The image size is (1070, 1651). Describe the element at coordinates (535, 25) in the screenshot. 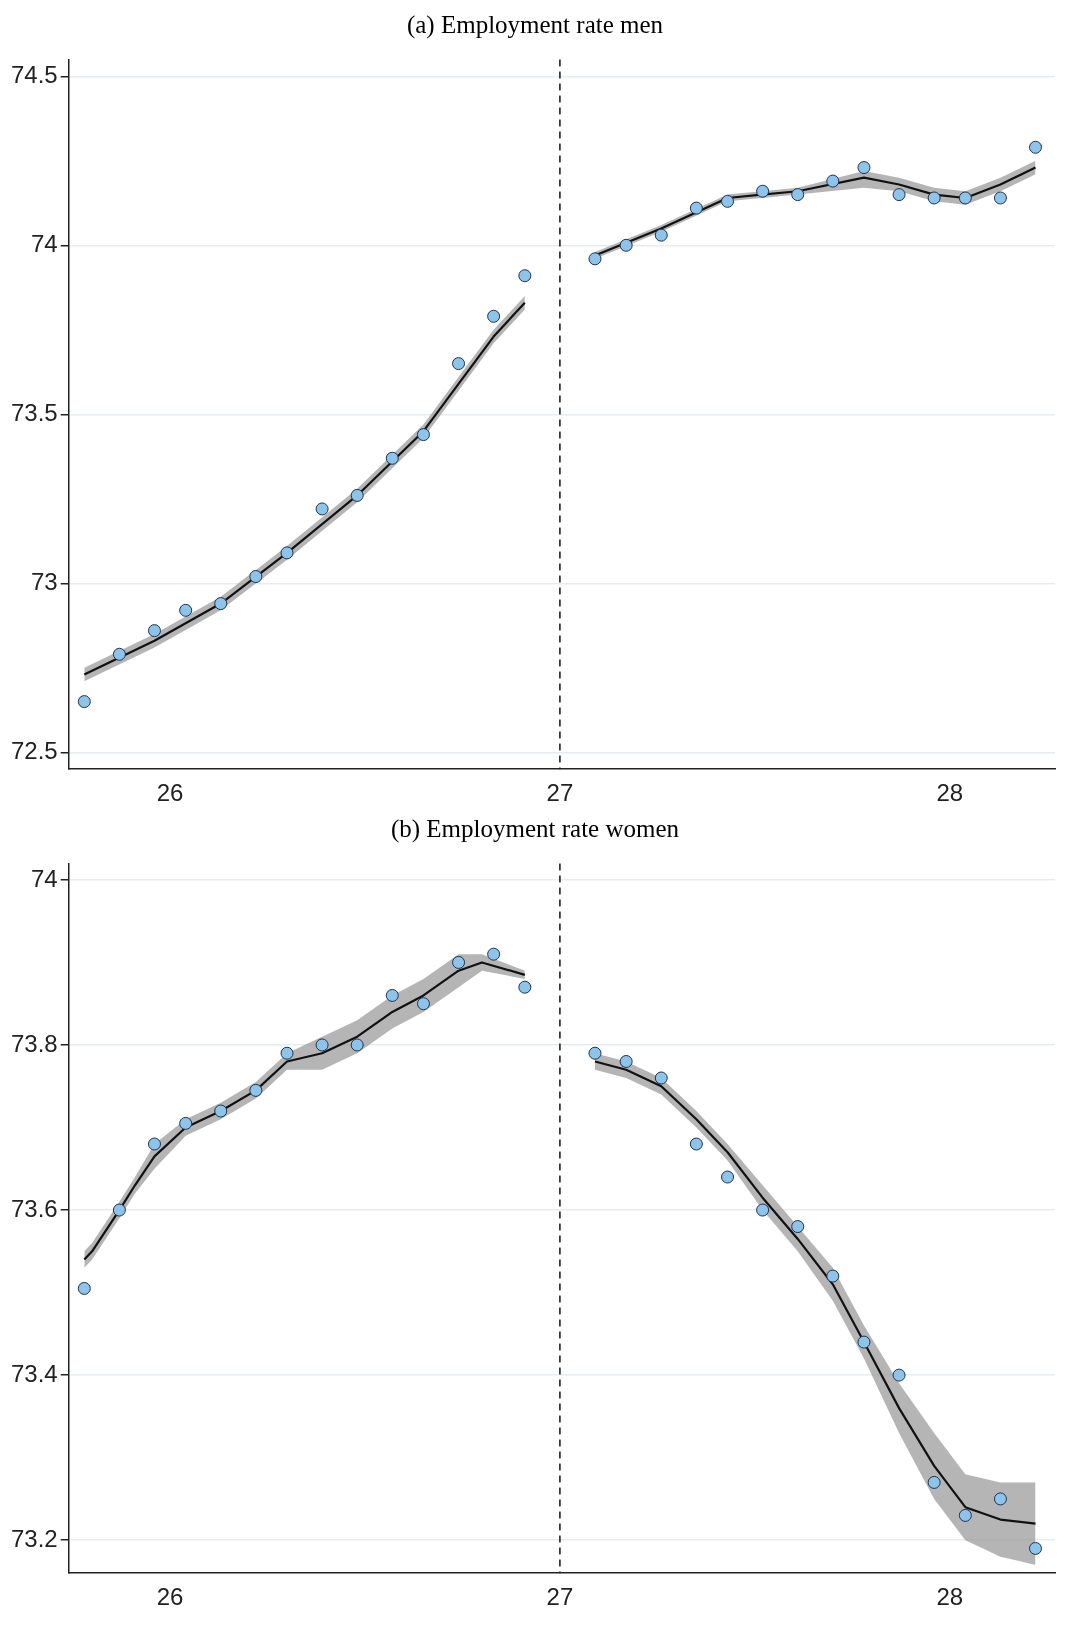

I see `chart-title: (a) Employment rate men` at that location.